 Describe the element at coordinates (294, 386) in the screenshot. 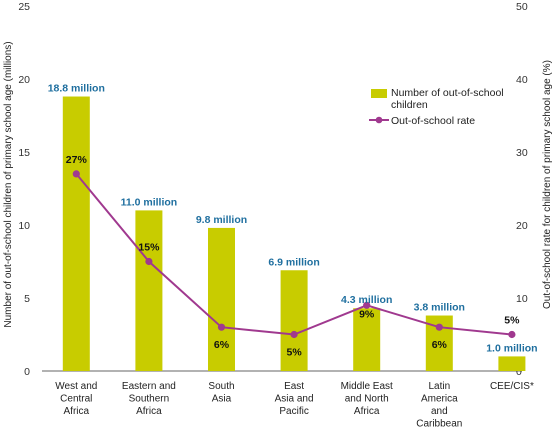

I see `x-category-label-line: East` at that location.